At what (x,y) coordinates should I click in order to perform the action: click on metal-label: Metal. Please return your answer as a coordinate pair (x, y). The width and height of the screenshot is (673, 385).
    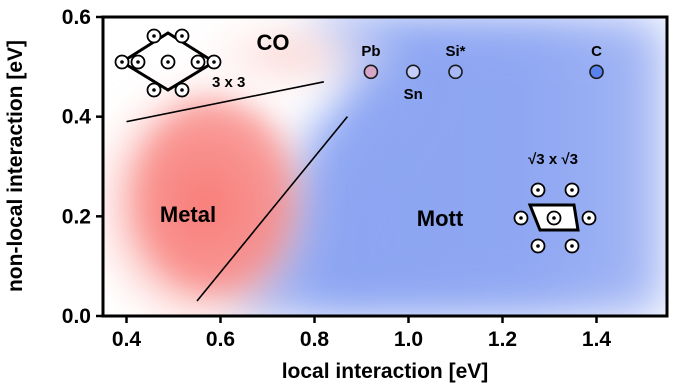
    Looking at the image, I should click on (188, 214).